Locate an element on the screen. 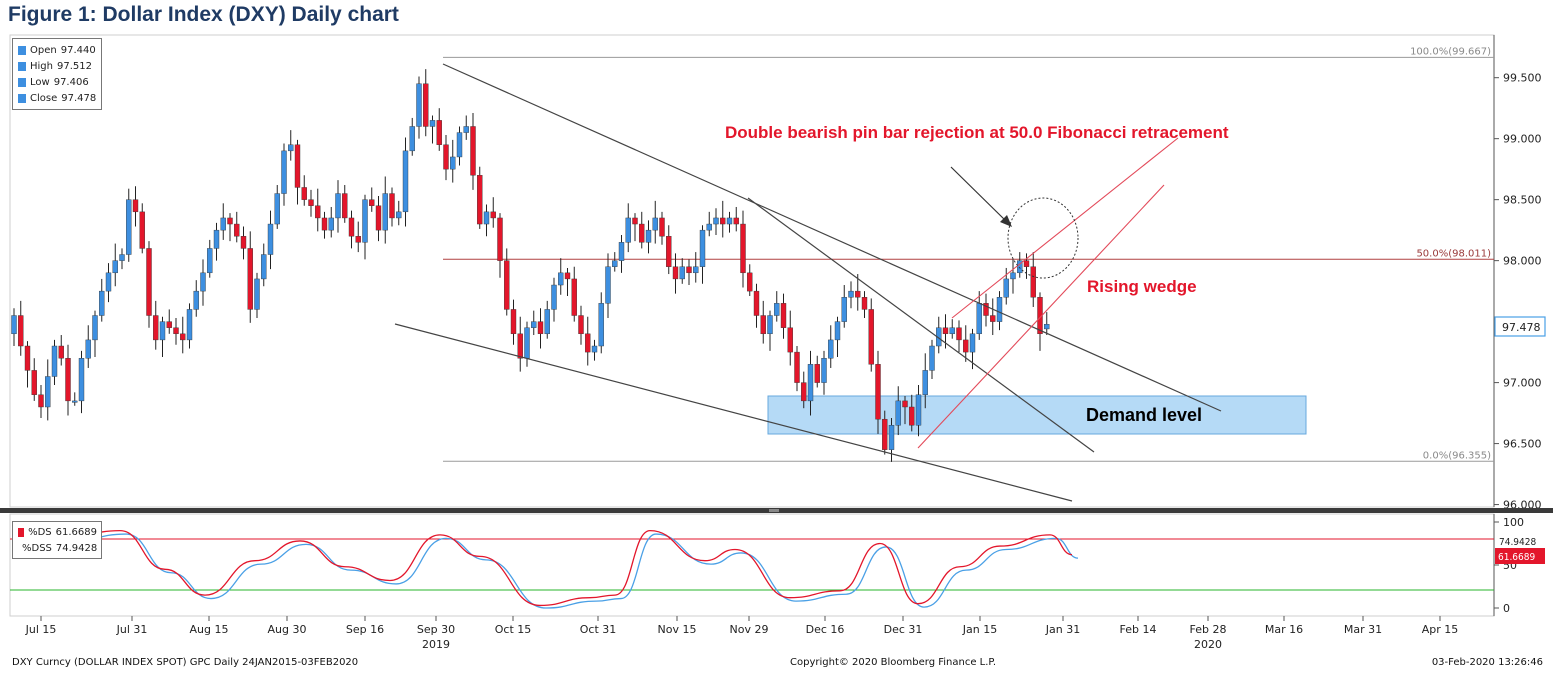  time-tick-label: Sep 16 is located at coordinates (365, 629).